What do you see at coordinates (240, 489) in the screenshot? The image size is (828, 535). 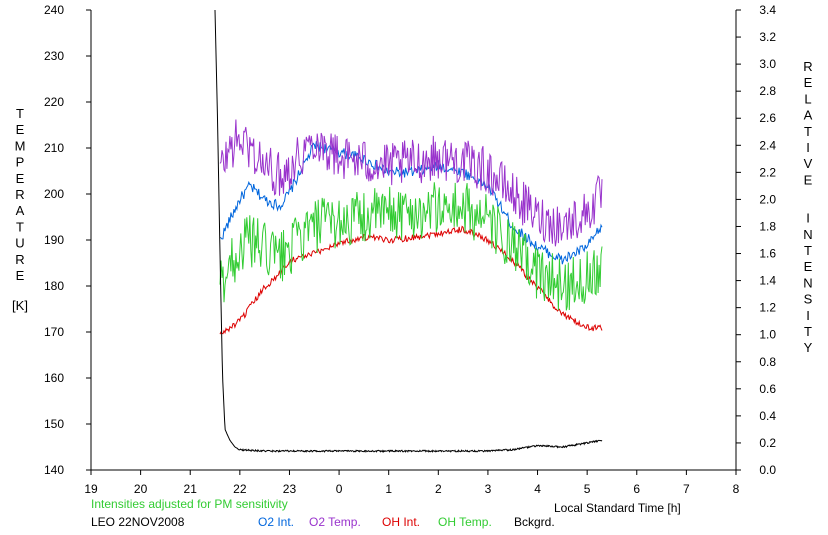 I see `x-tick-label: 22` at bounding box center [240, 489].